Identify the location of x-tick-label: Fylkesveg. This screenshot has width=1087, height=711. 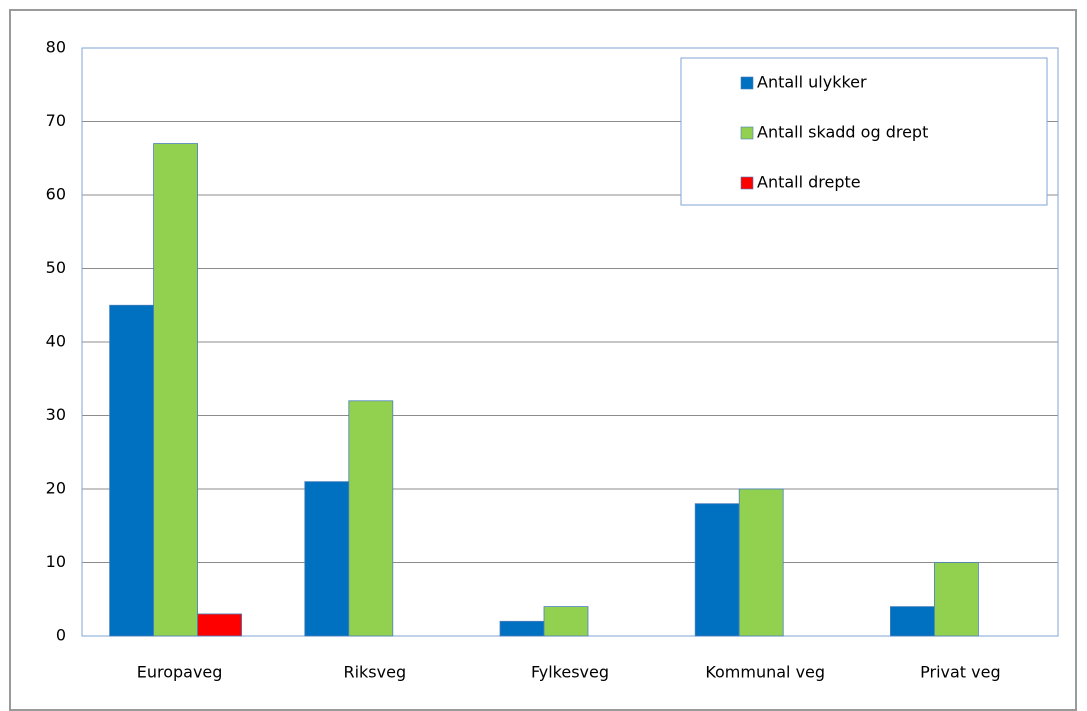
(570, 672).